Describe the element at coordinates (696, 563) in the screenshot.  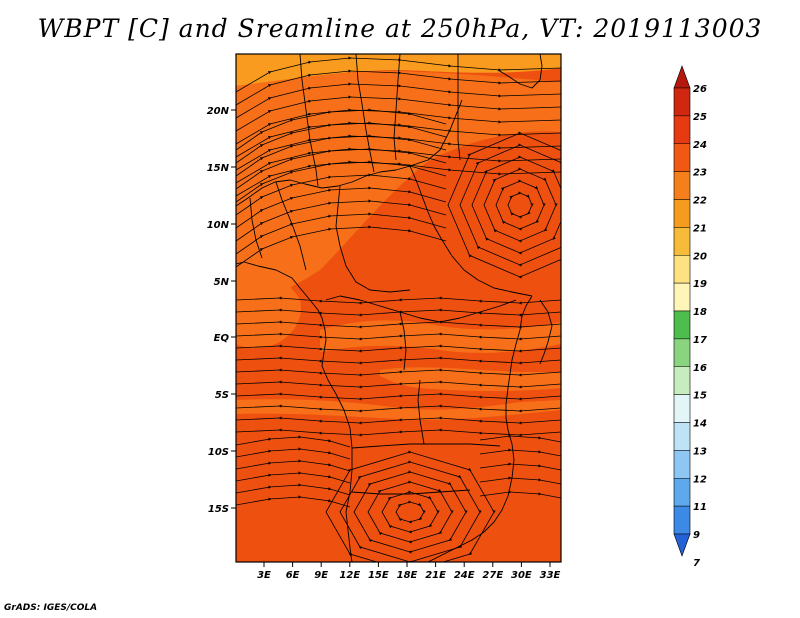
I see `colorbar-level-label: 7` at that location.